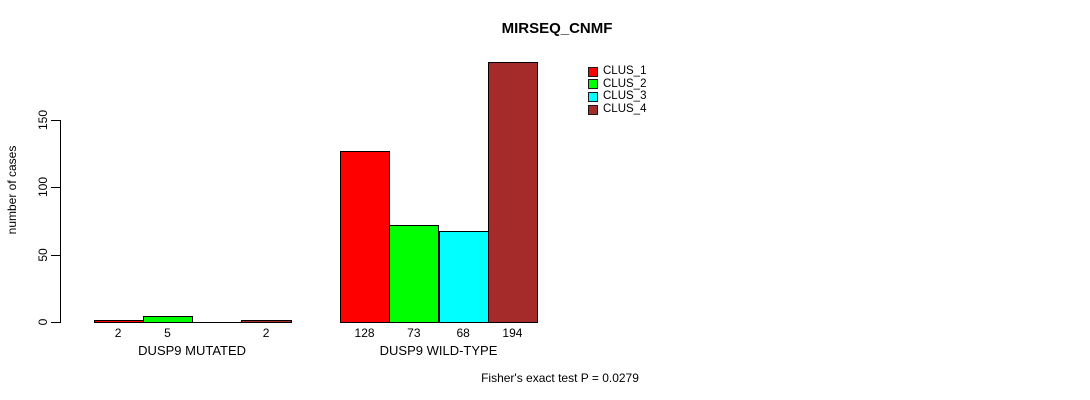  Describe the element at coordinates (625, 96) in the screenshot. I see `legend-label-clus_3: CLUS_3` at that location.